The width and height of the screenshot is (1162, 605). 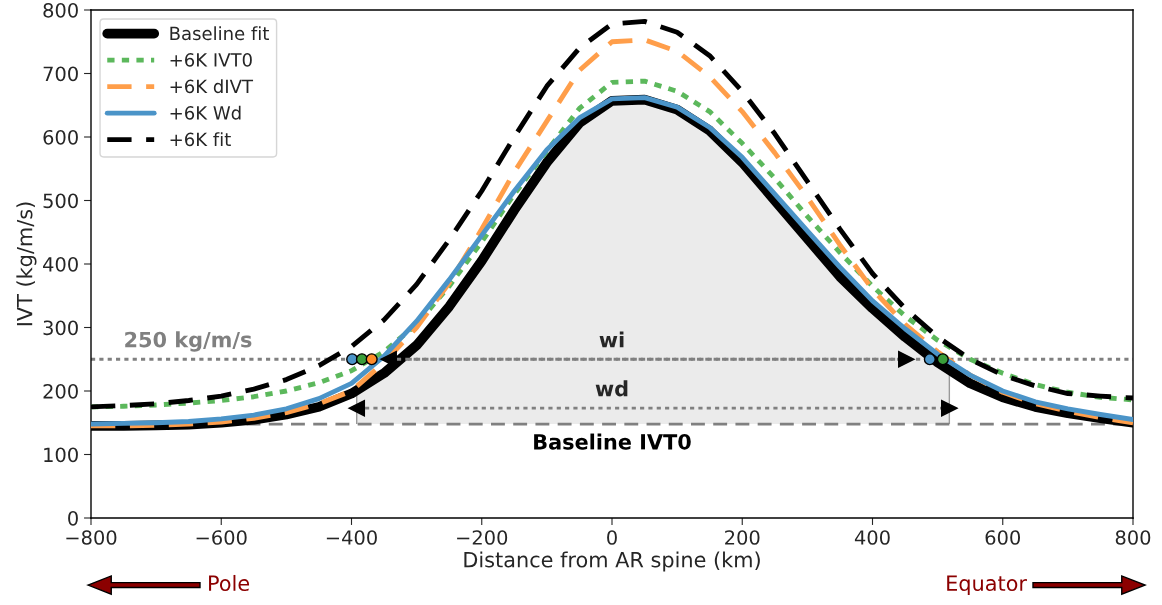 I want to click on legend-label: Baseline fit, so click(x=219, y=33).